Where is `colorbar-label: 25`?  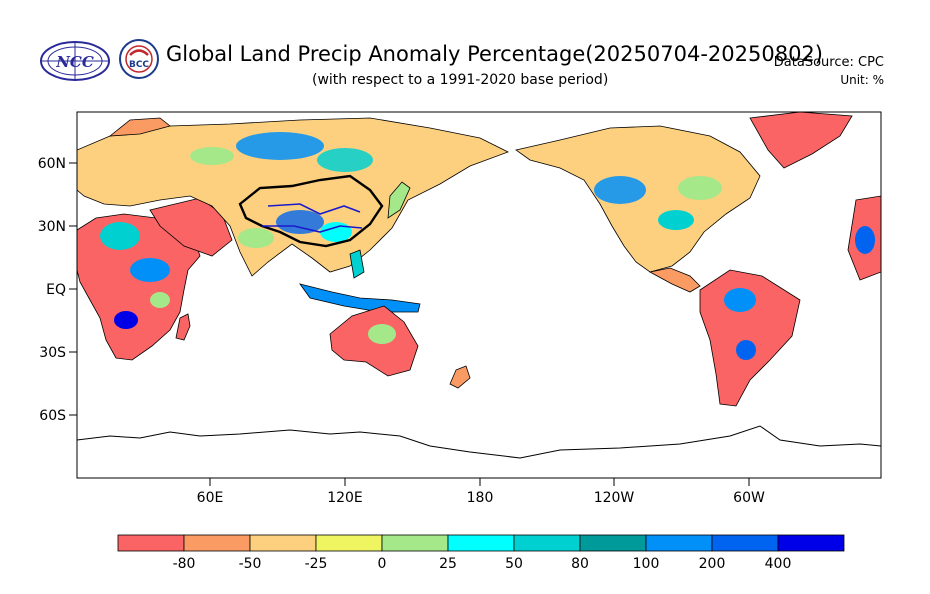
colorbar-label: 25 is located at coordinates (448, 564).